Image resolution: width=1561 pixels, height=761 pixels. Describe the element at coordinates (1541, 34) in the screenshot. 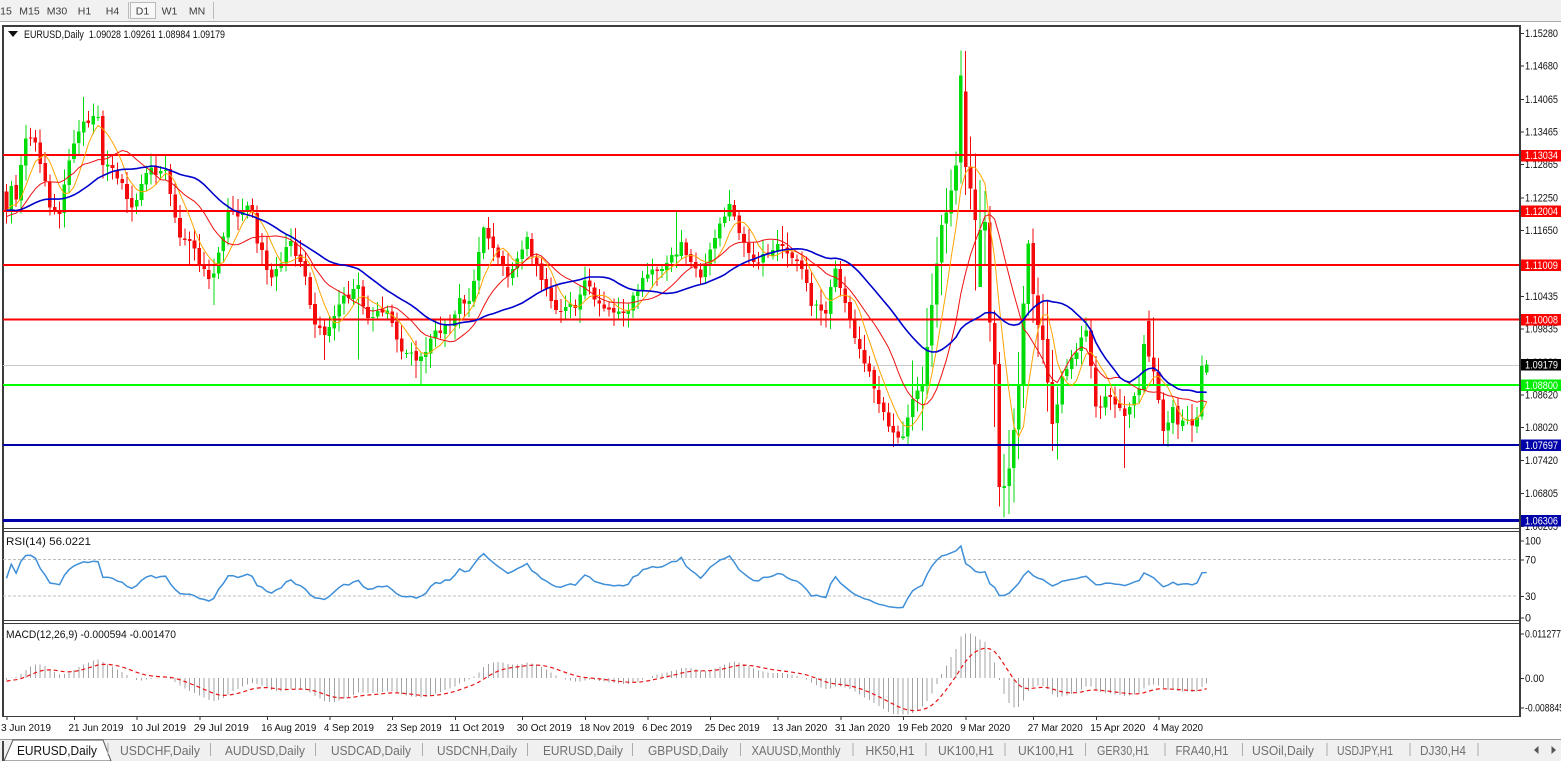

I see `svg-text: 1.15280` at that location.